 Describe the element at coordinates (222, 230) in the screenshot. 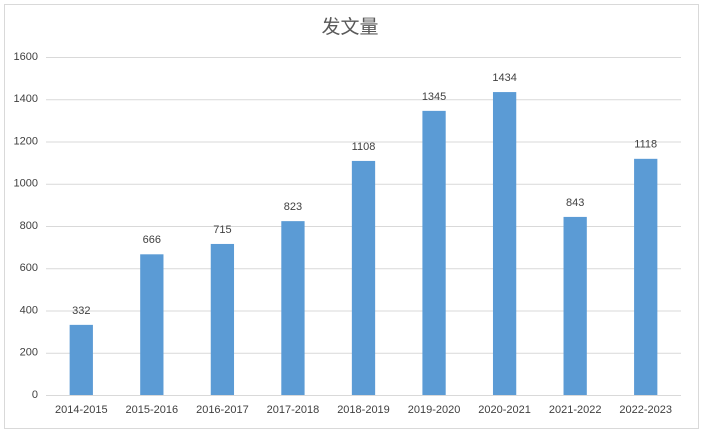

I see `data-label: 715` at that location.